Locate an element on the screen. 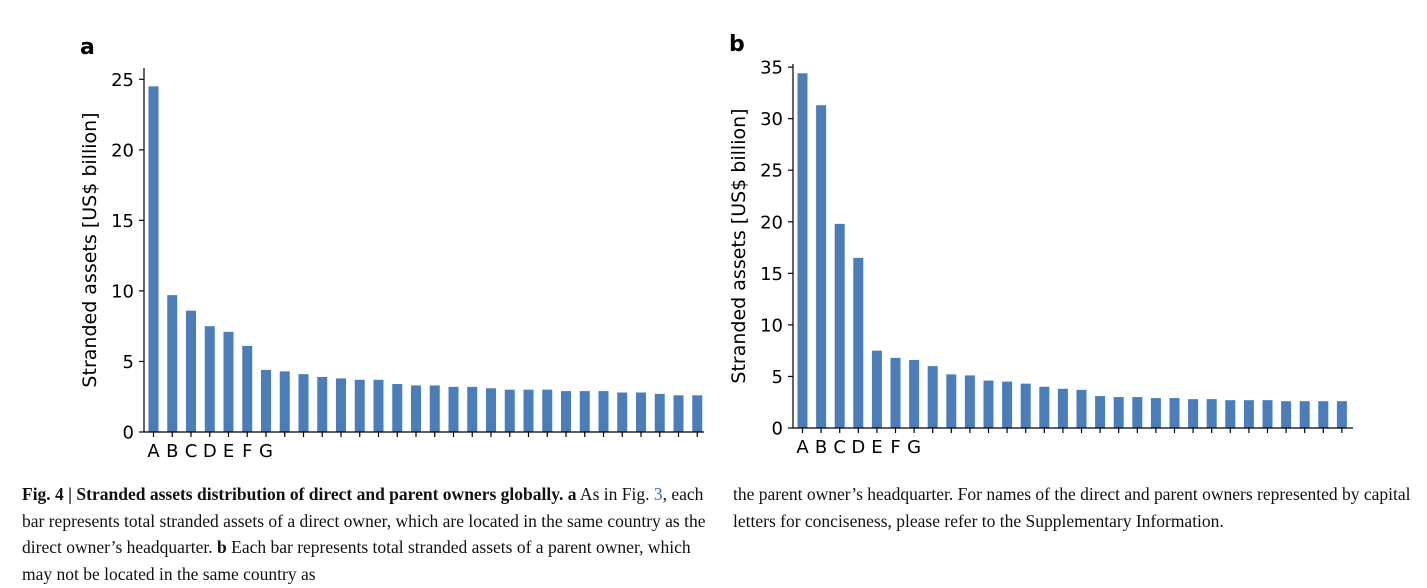 The height and width of the screenshot is (588, 1427). y-axis-label-a: Stranded assets [US$ billion] is located at coordinates (90, 249).